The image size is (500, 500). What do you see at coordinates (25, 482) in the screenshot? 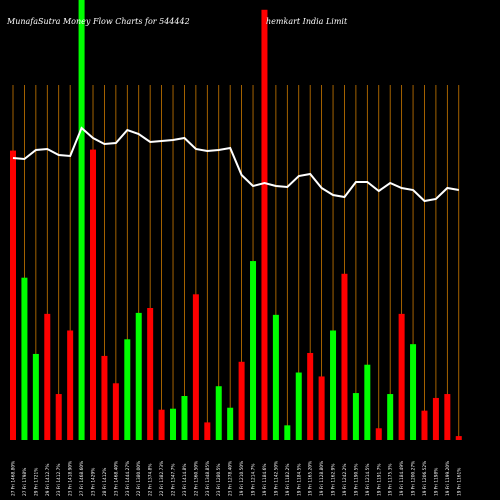
I see `x-tick-label: 27 Fri 1798%` at bounding box center [25, 482].